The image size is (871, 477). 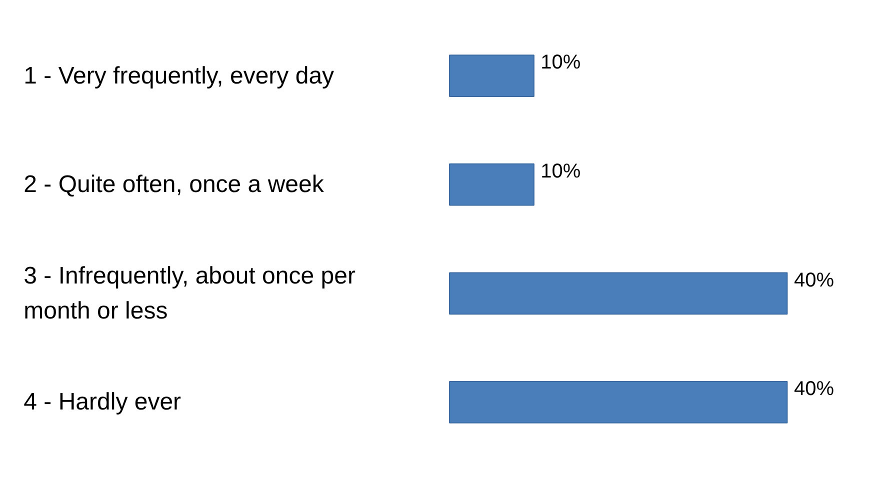 What do you see at coordinates (174, 184) in the screenshot?
I see `y-tick-label: 2 - Quite often, once a week` at bounding box center [174, 184].